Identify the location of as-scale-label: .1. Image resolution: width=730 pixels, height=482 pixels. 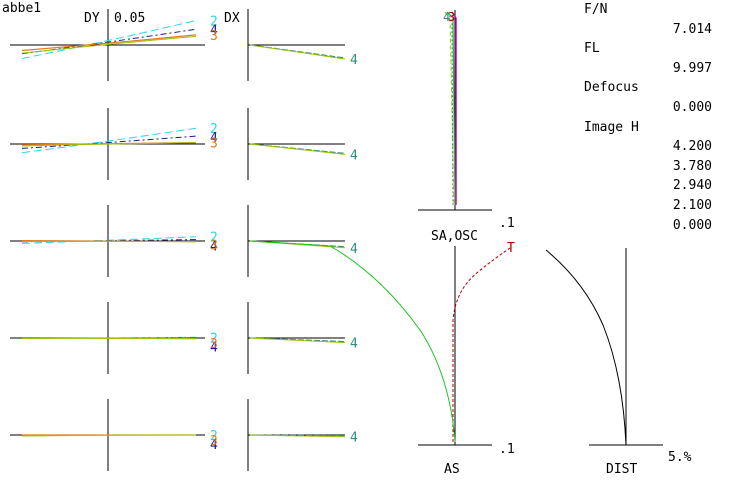
(507, 449).